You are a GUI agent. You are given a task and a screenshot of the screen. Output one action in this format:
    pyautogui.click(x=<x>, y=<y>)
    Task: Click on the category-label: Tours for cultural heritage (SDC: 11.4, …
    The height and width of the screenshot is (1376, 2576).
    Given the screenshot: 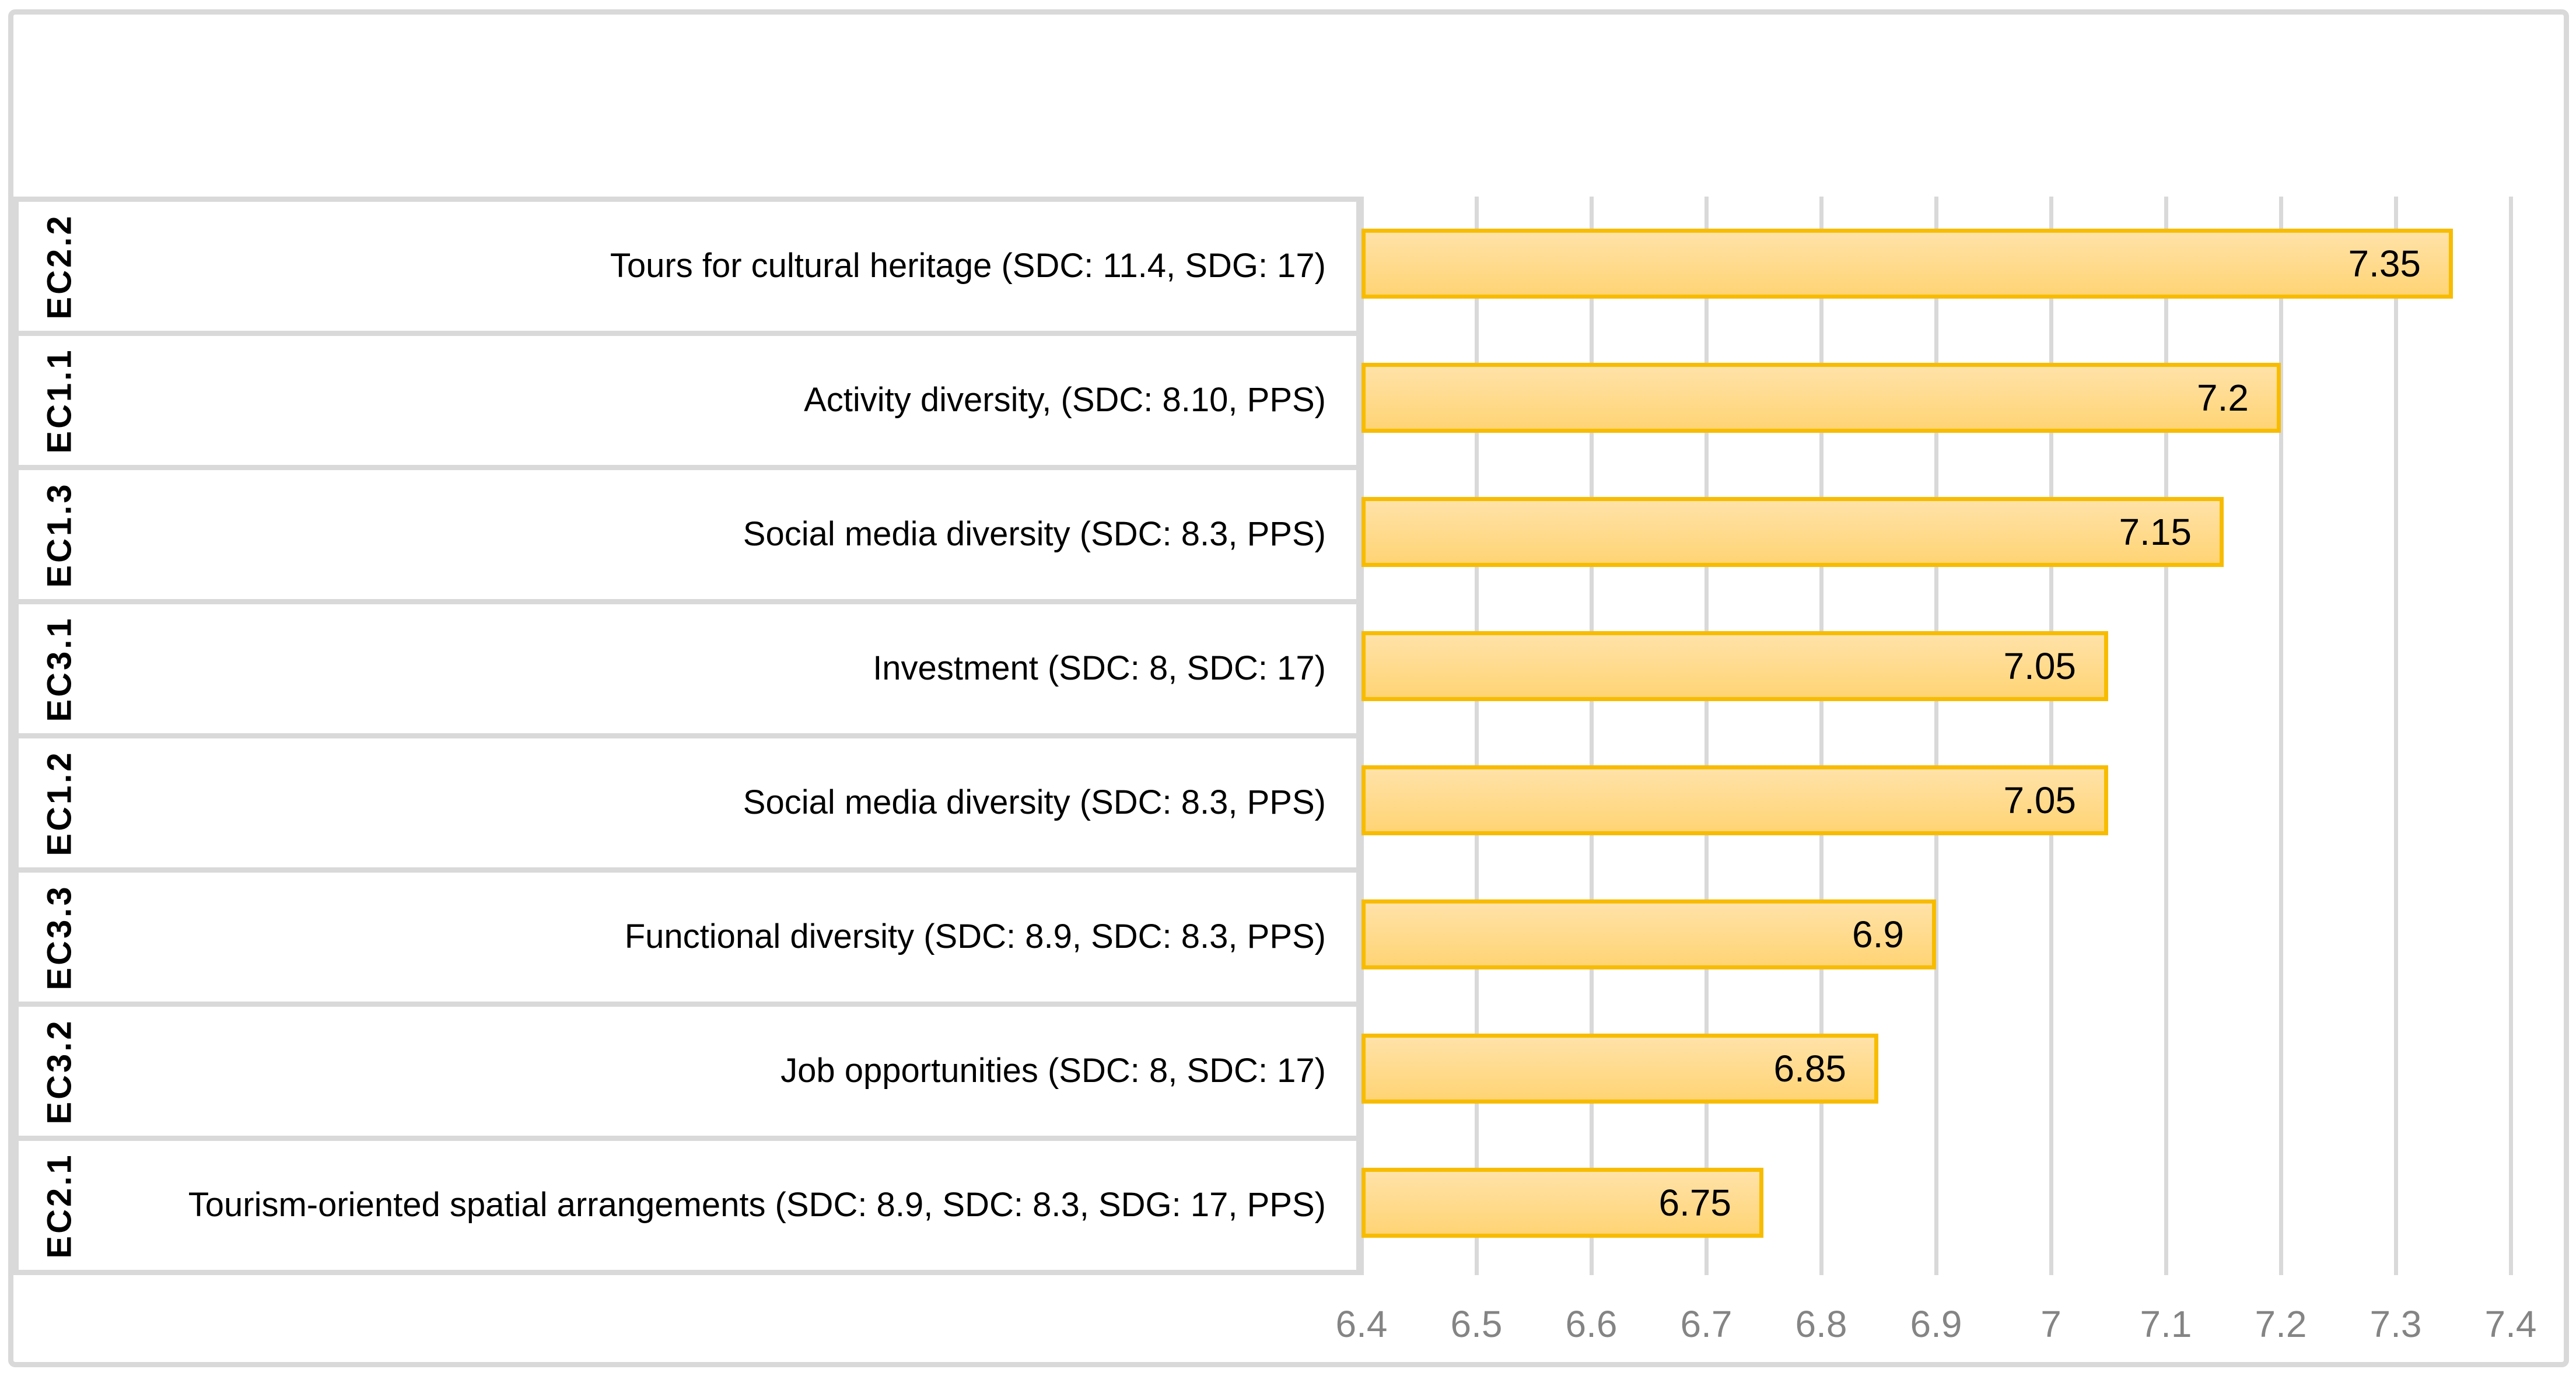 What is the action you would take?
    pyautogui.click(x=968, y=266)
    